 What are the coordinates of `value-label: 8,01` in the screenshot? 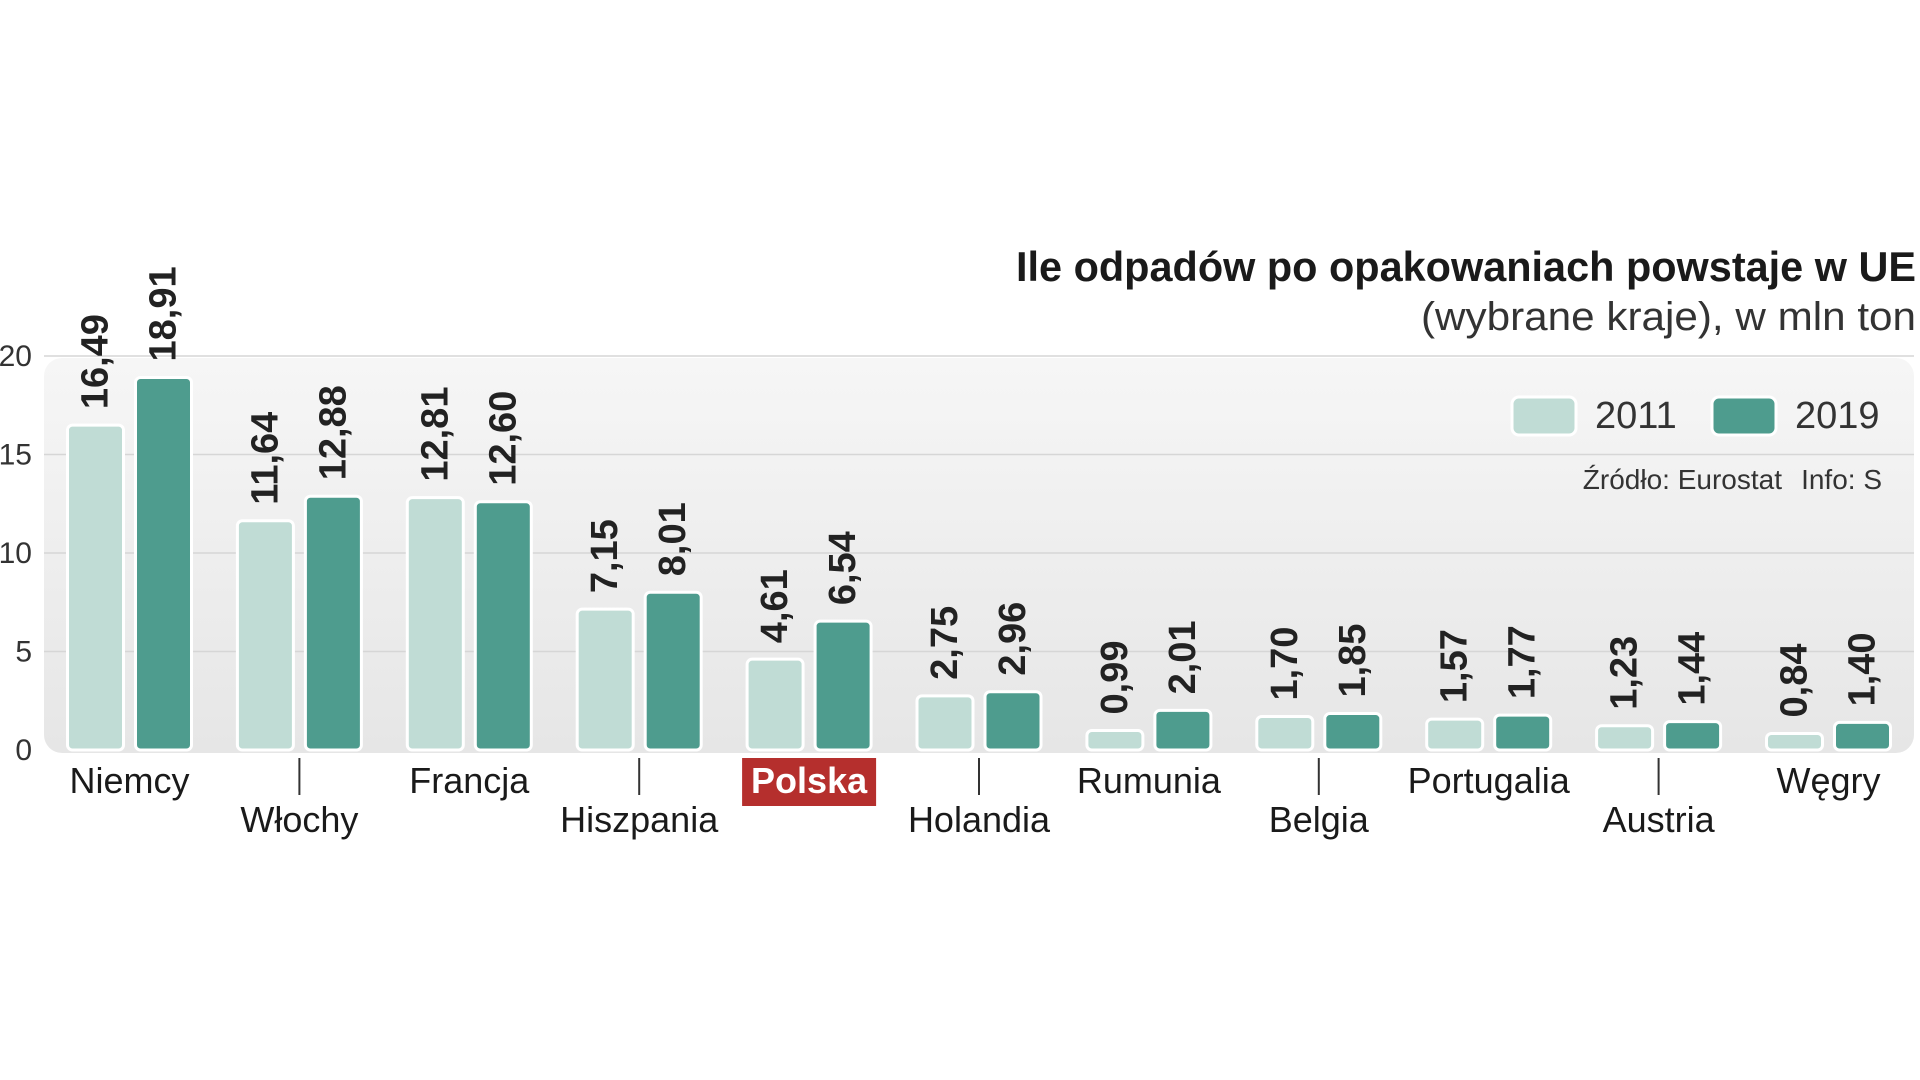 It's located at (673, 539).